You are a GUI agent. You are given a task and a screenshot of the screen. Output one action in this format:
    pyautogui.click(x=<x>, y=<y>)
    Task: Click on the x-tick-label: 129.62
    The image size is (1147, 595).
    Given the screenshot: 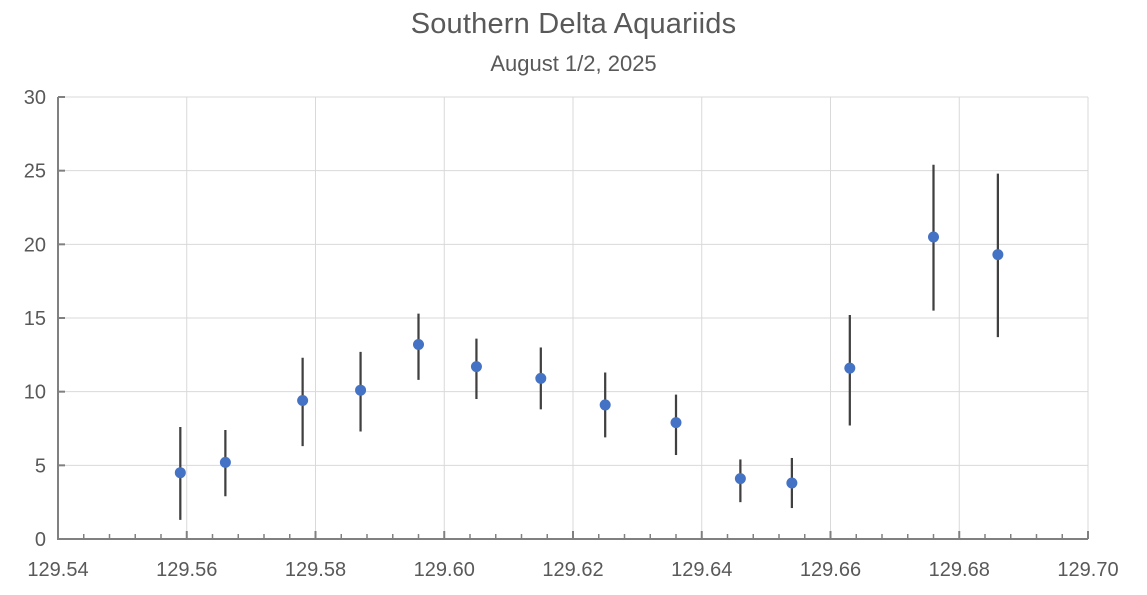 What is the action you would take?
    pyautogui.click(x=572, y=570)
    